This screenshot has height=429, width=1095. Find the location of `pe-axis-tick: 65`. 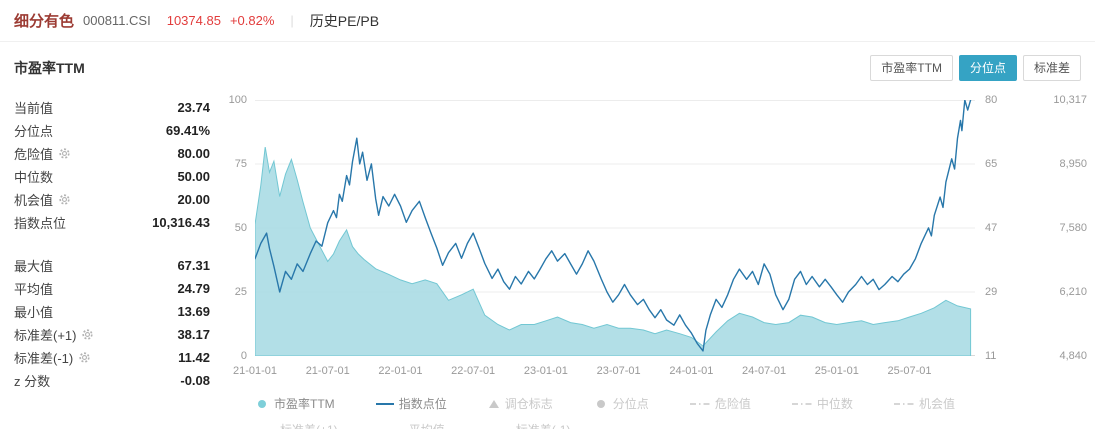

pe-axis-tick: 65 is located at coordinates (991, 164).